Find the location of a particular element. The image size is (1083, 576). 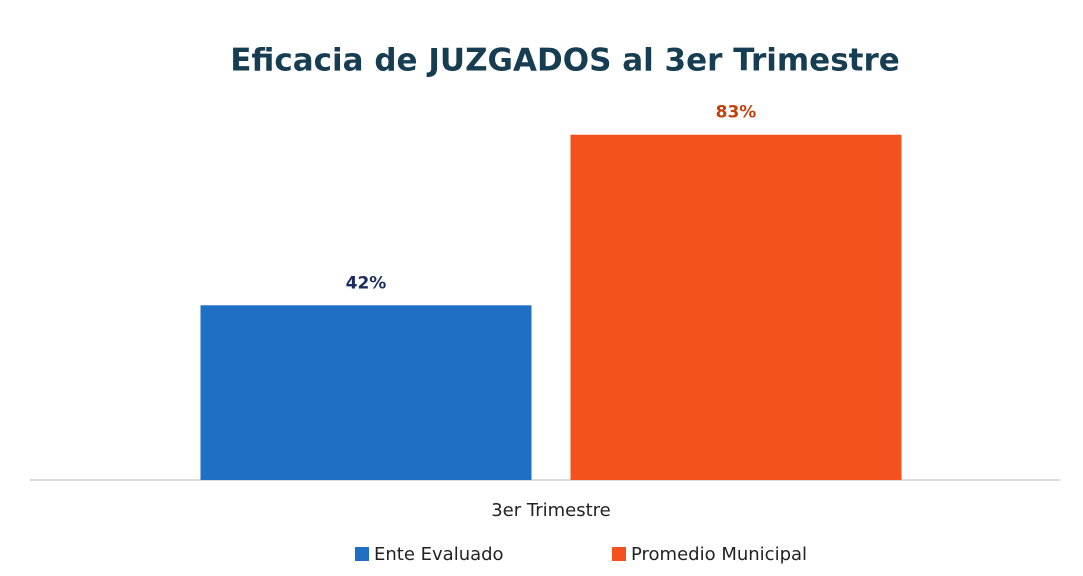

legend-label: Ente Evaluado is located at coordinates (439, 554).